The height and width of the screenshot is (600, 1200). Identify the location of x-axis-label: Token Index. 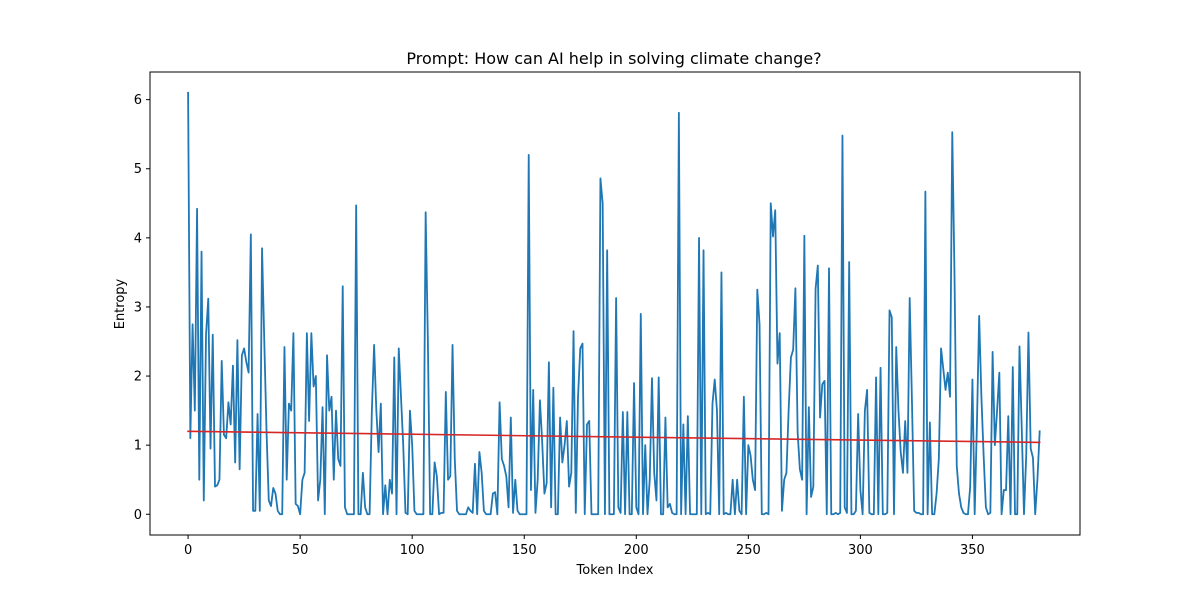
(615, 570).